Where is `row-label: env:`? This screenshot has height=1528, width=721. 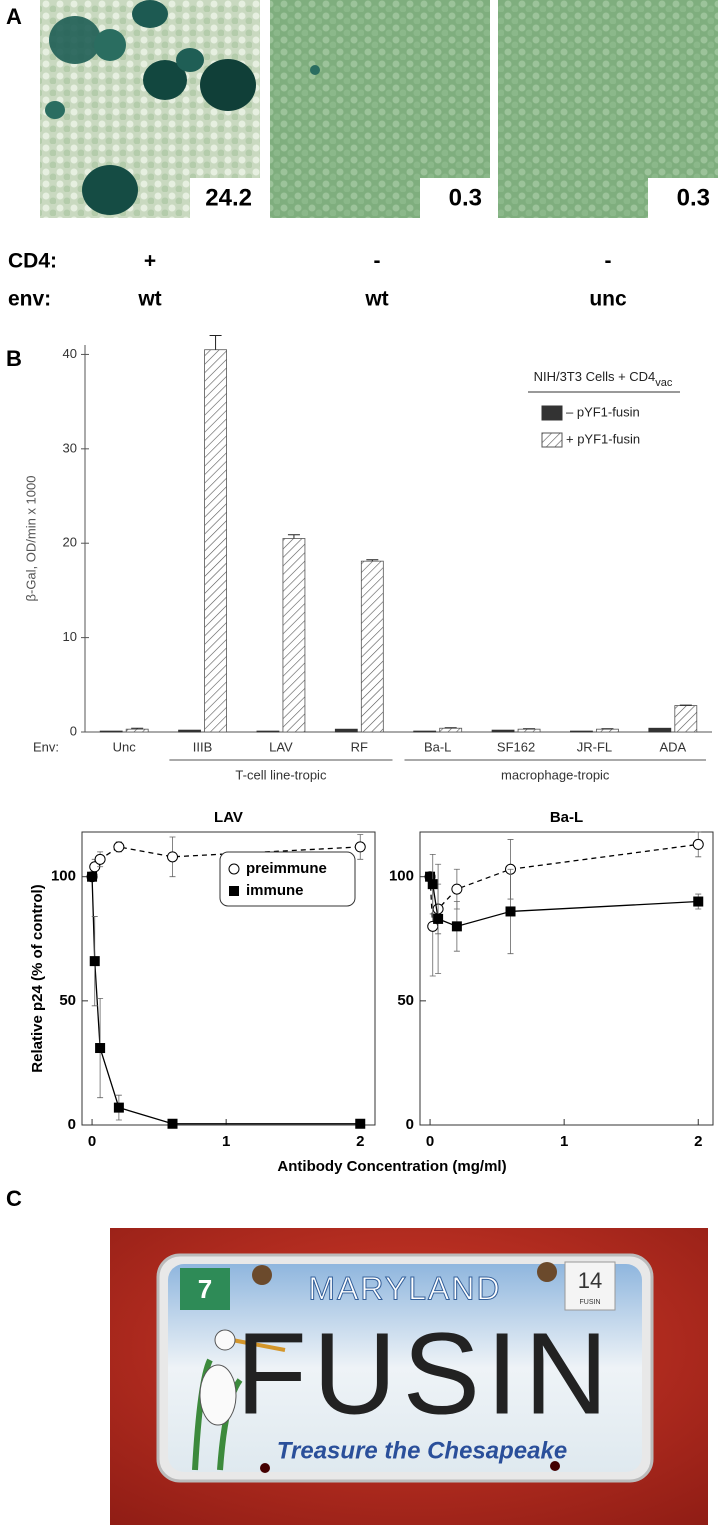
row-label: env: is located at coordinates (29, 299).